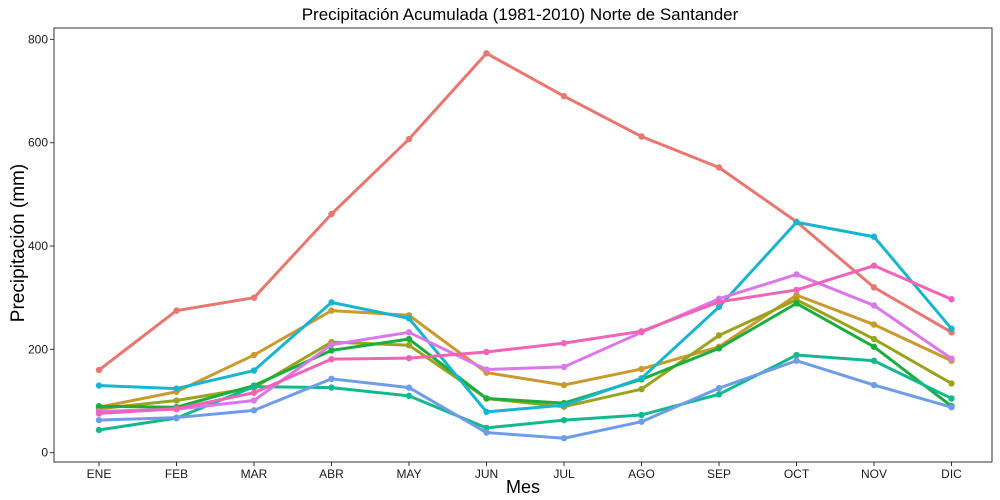  I want to click on x-tick-label: ENE, so click(99, 474).